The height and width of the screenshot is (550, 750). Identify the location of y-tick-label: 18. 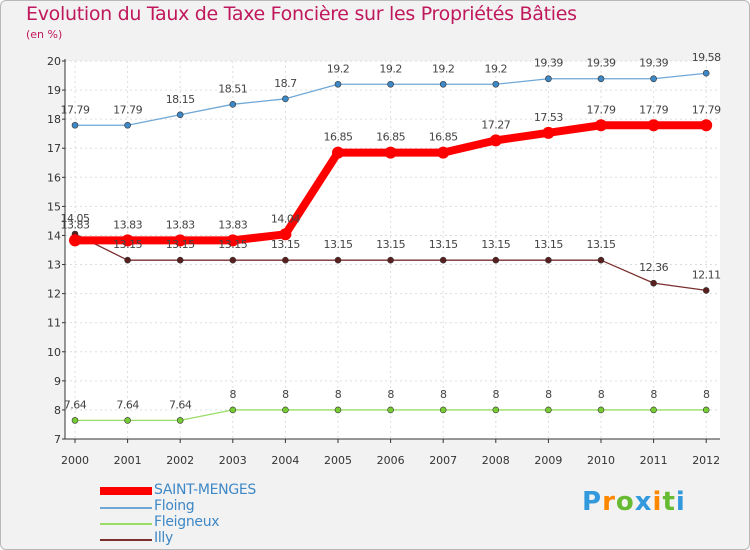
(54, 119).